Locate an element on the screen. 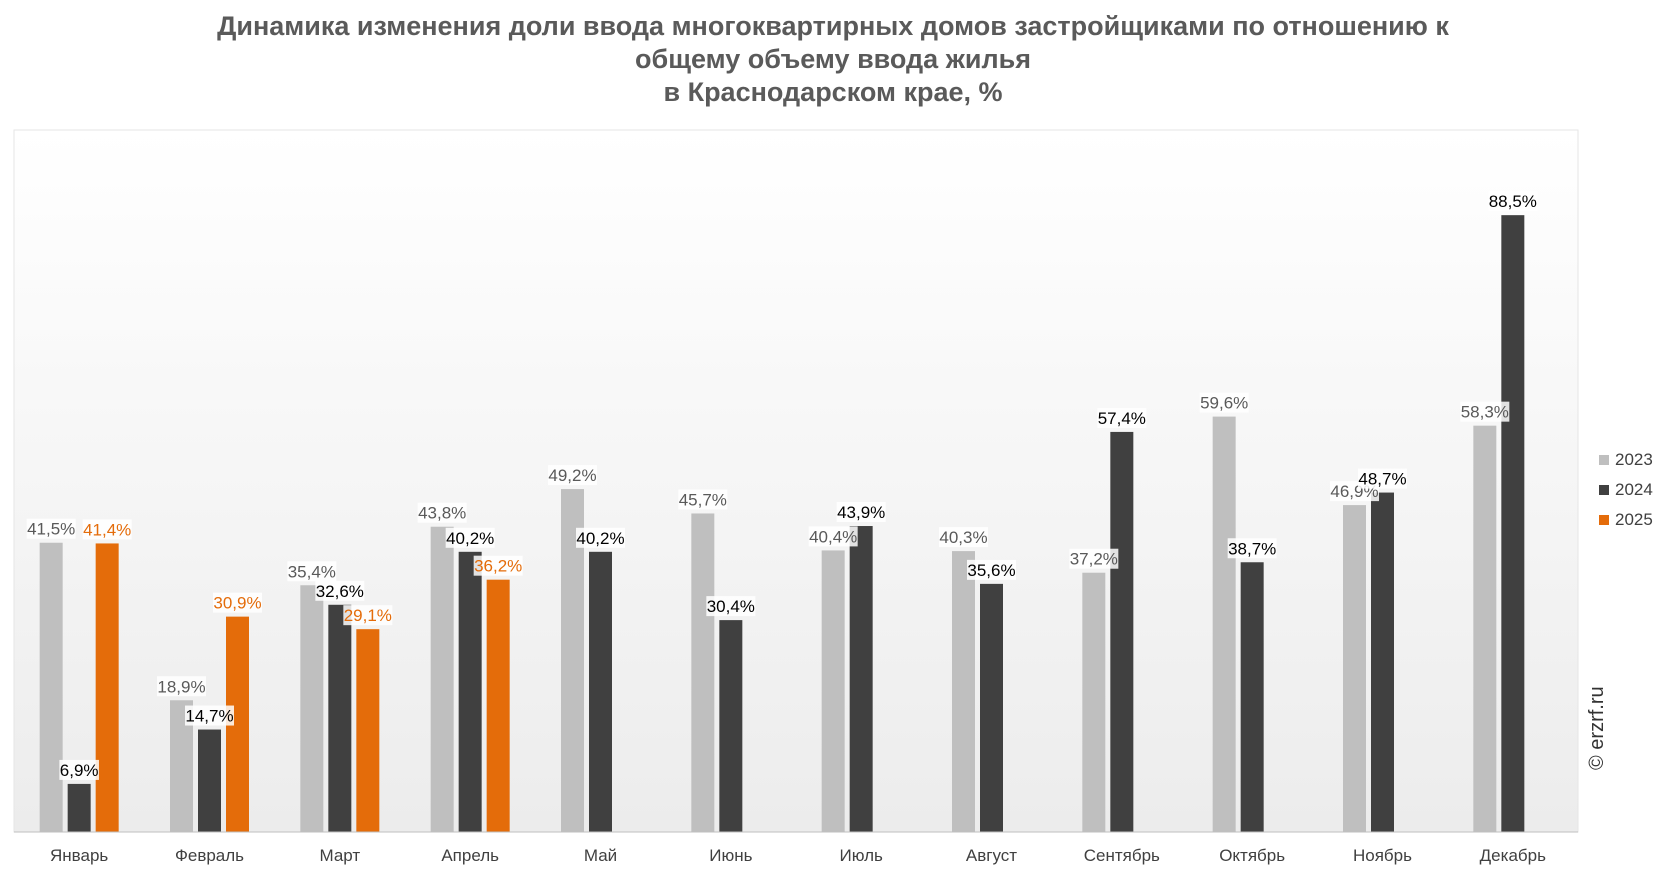 The height and width of the screenshot is (872, 1666). data-label-2023-3: 43,8% is located at coordinates (442, 513).